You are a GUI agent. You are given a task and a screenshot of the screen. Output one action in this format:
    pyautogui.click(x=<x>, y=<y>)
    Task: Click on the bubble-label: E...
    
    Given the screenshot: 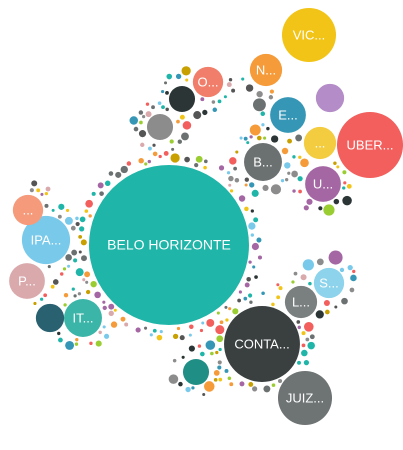 What is the action you would take?
    pyautogui.click(x=288, y=114)
    